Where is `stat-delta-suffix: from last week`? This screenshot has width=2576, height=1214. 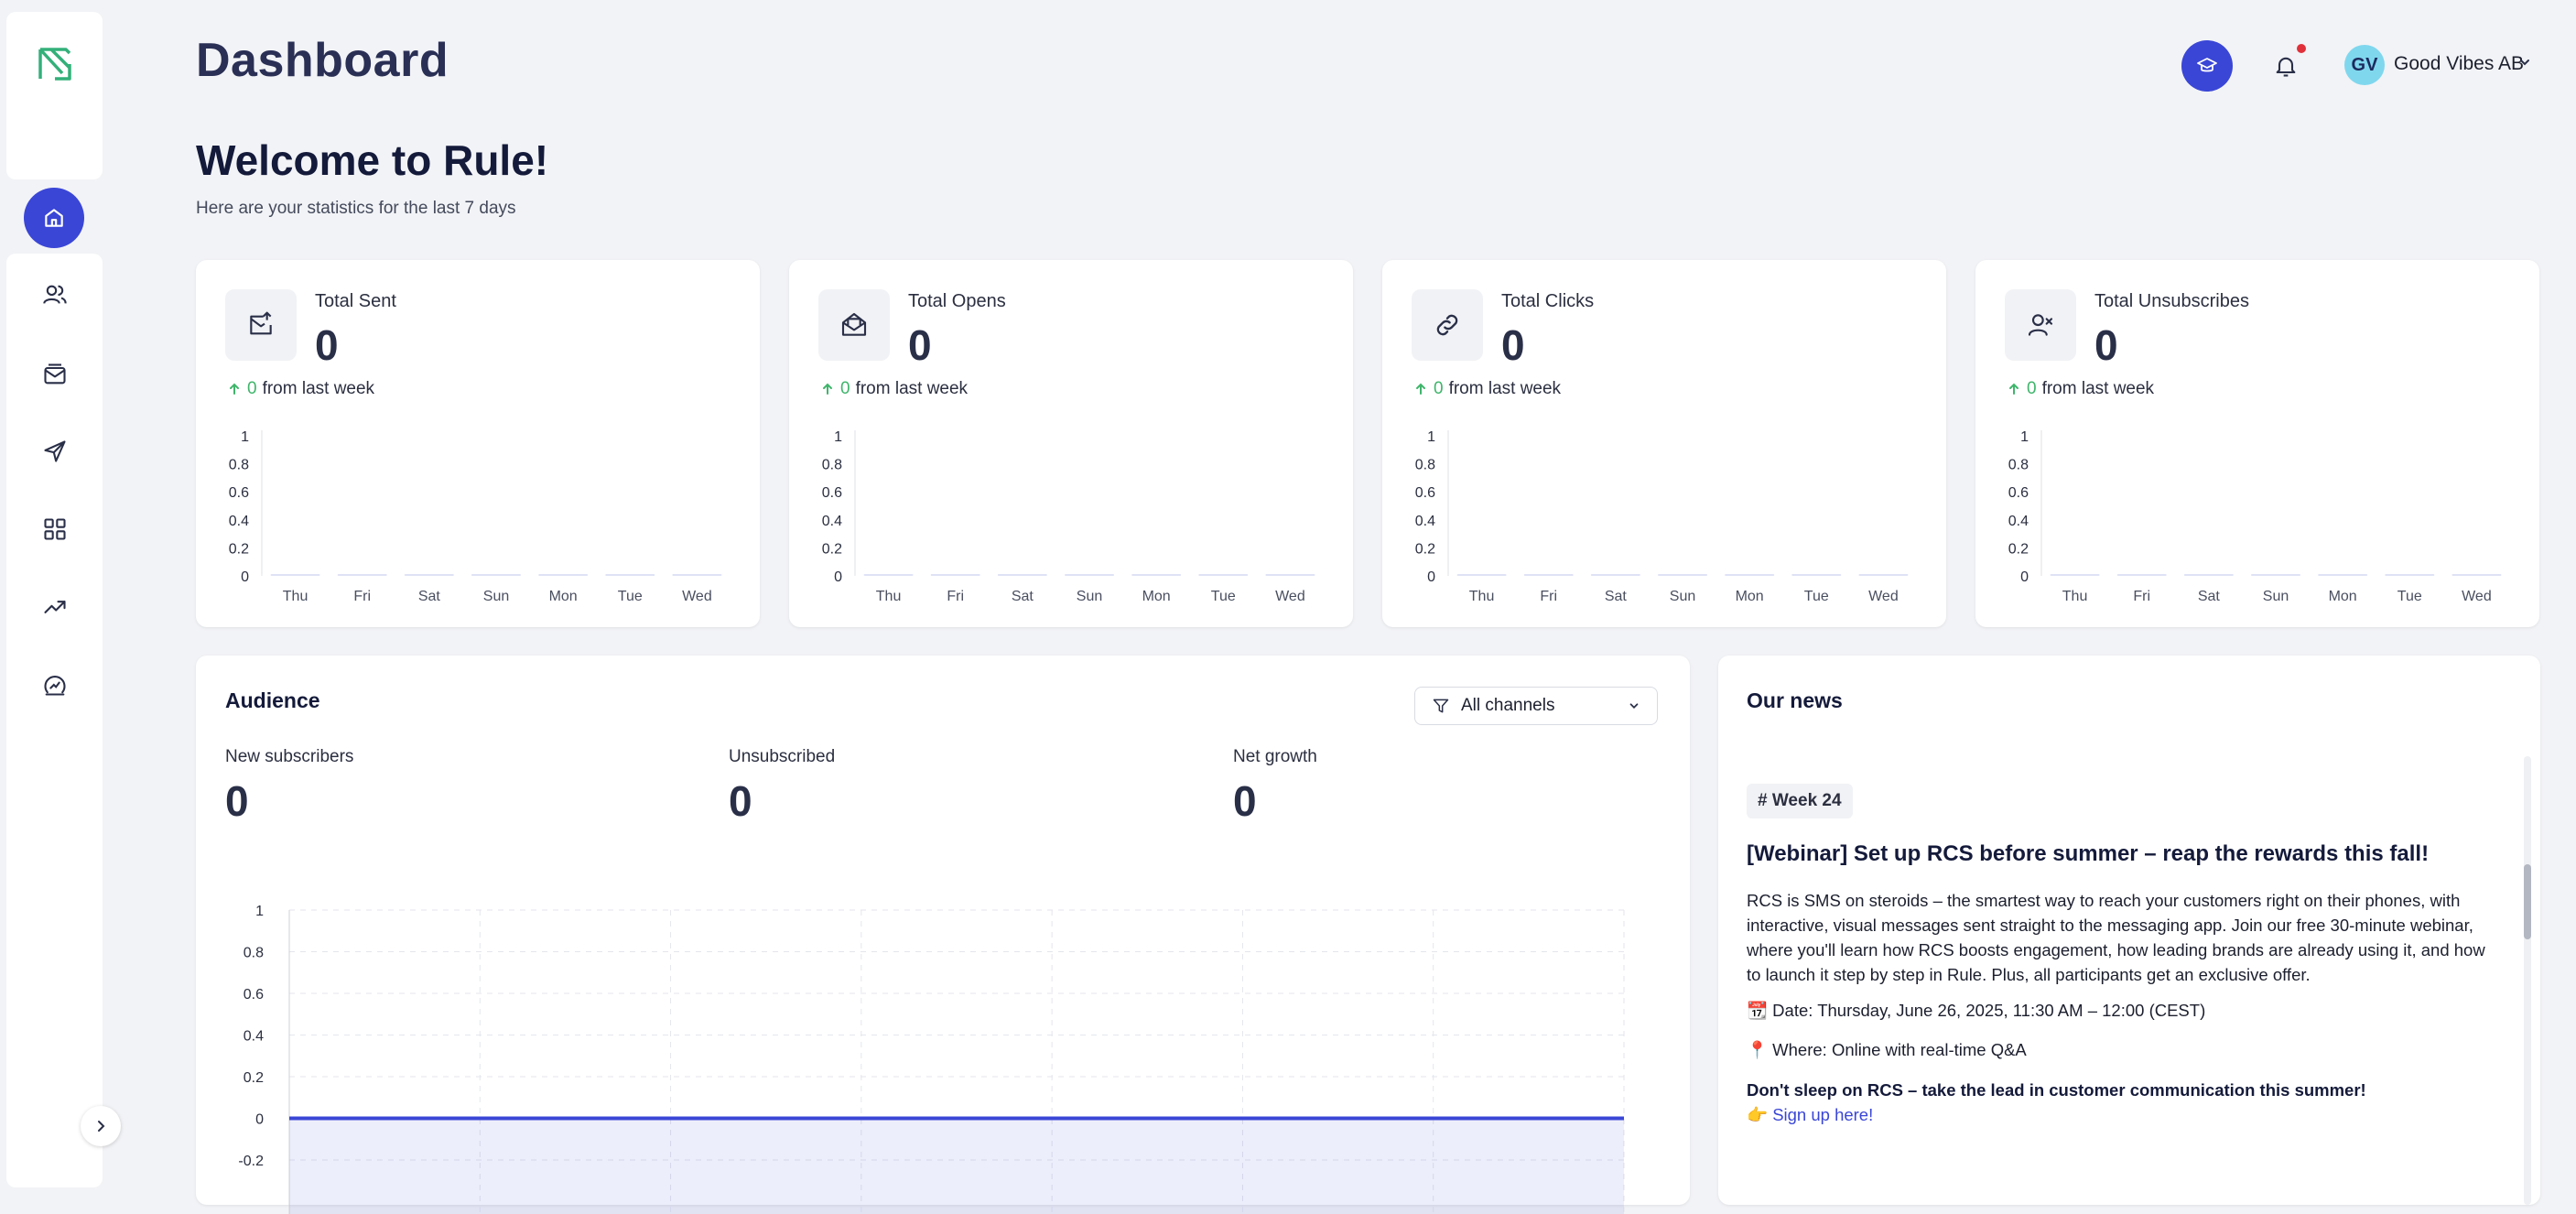 stat-delta-suffix: from last week is located at coordinates (2098, 389).